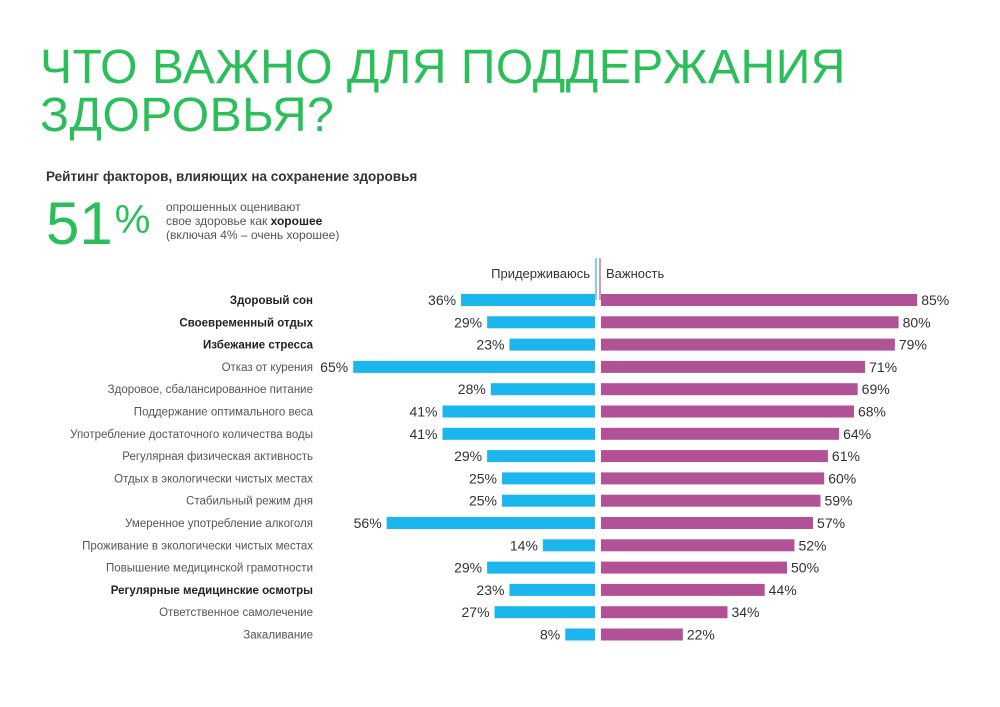 The image size is (1000, 707). What do you see at coordinates (278, 636) in the screenshot?
I see `category-label: Закаливание` at bounding box center [278, 636].